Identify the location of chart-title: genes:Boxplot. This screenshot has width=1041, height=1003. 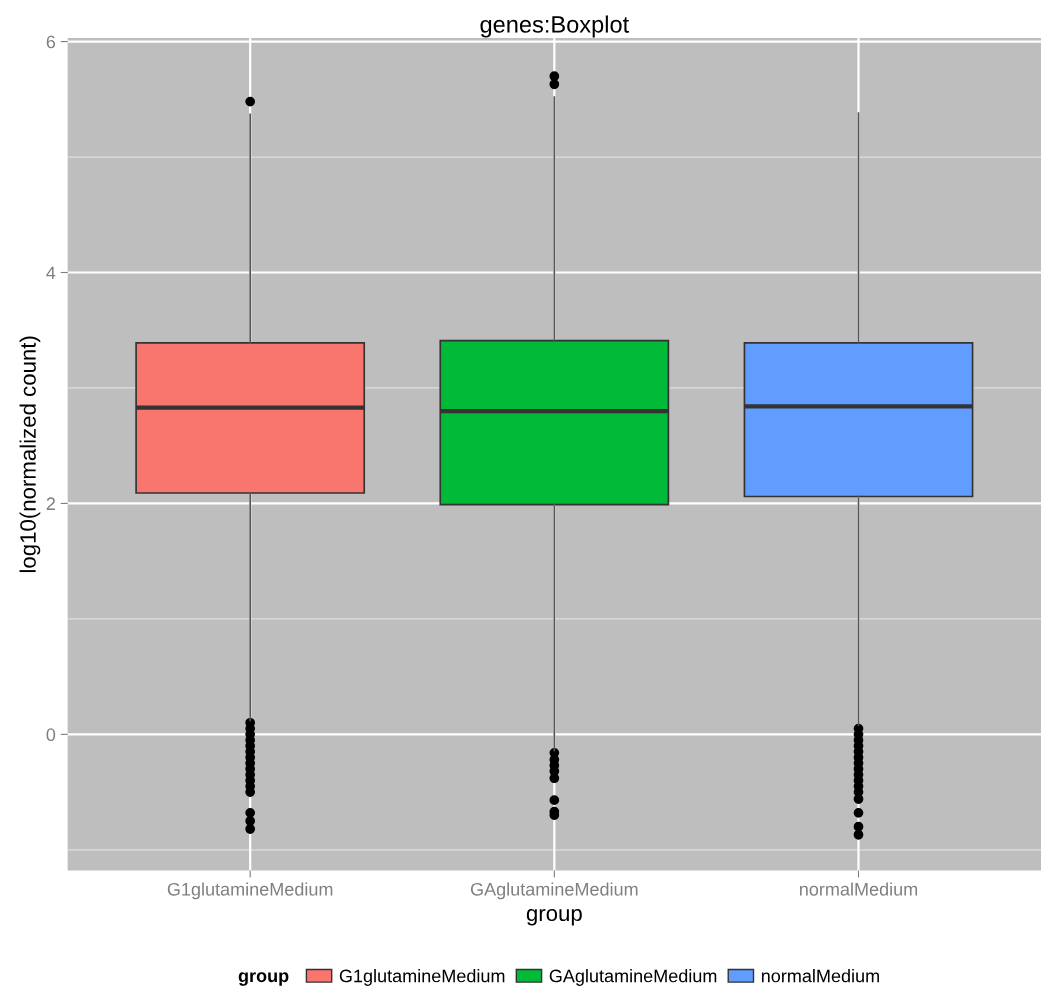
(554, 26).